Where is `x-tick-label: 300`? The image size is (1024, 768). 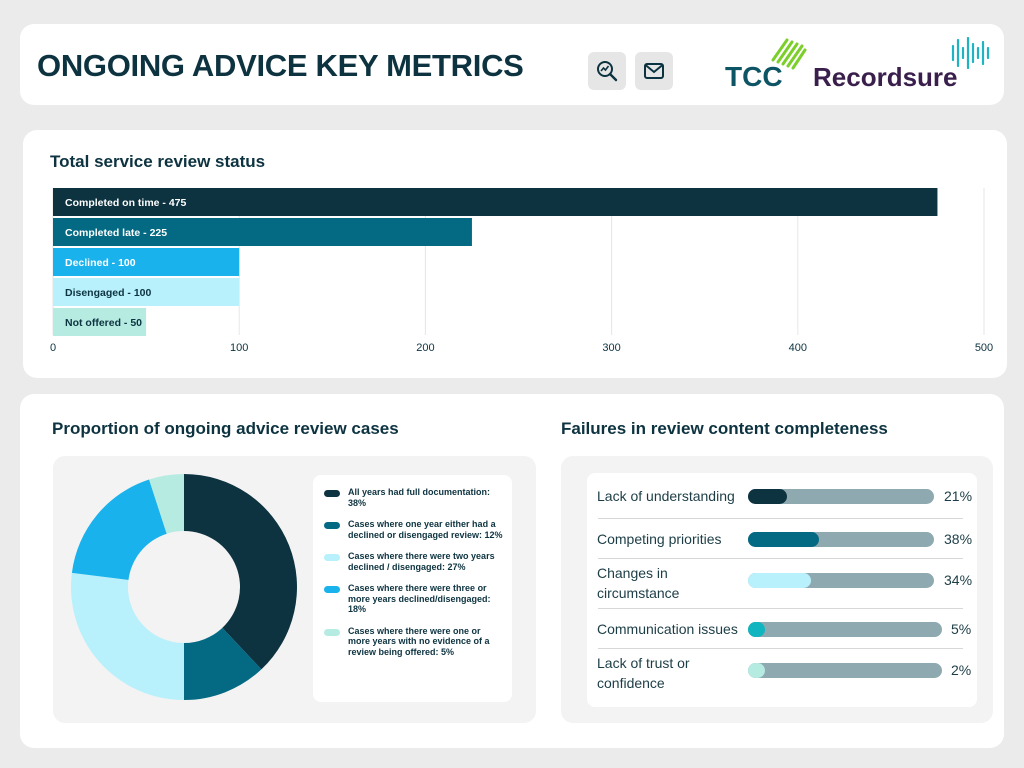
x-tick-label: 300 is located at coordinates (611, 348).